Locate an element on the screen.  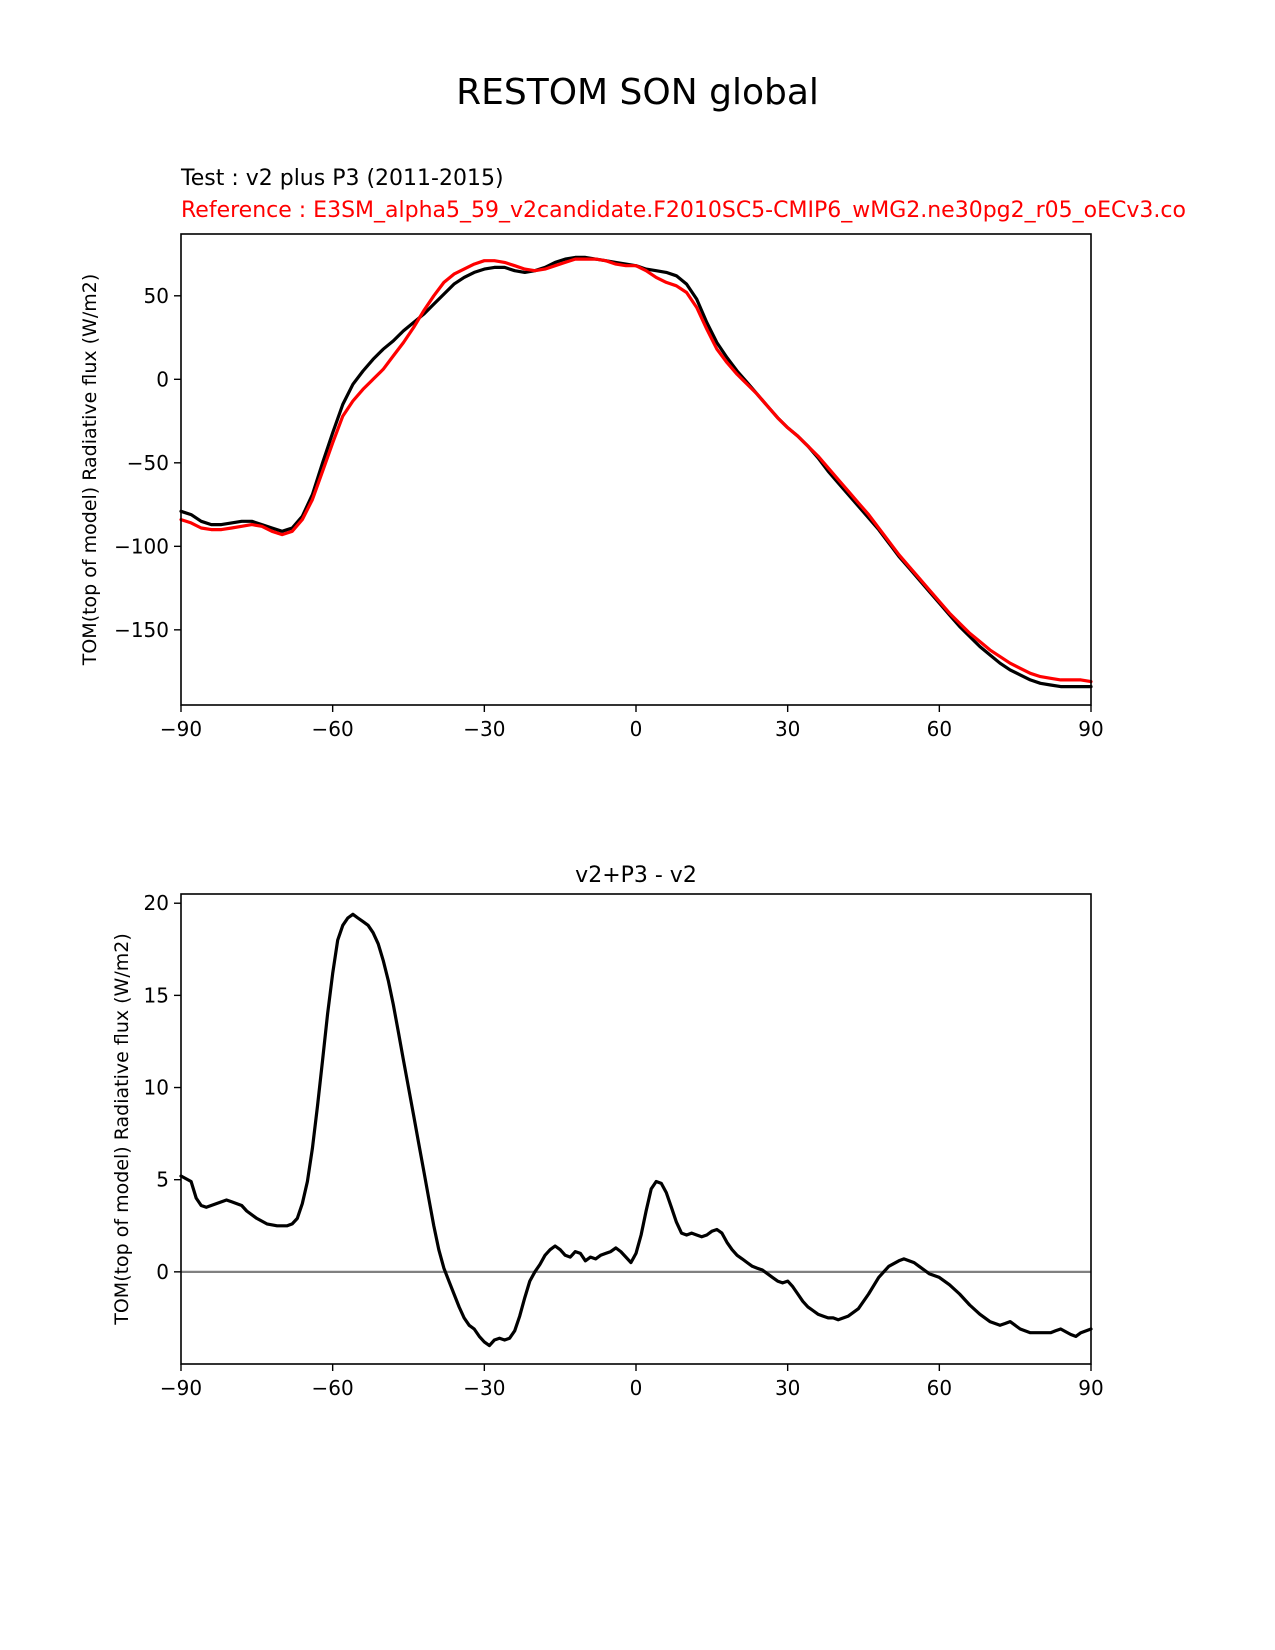
top-y-axis-label: TOM(top of model) Radiative flux (W/m2) is located at coordinates (90, 470).